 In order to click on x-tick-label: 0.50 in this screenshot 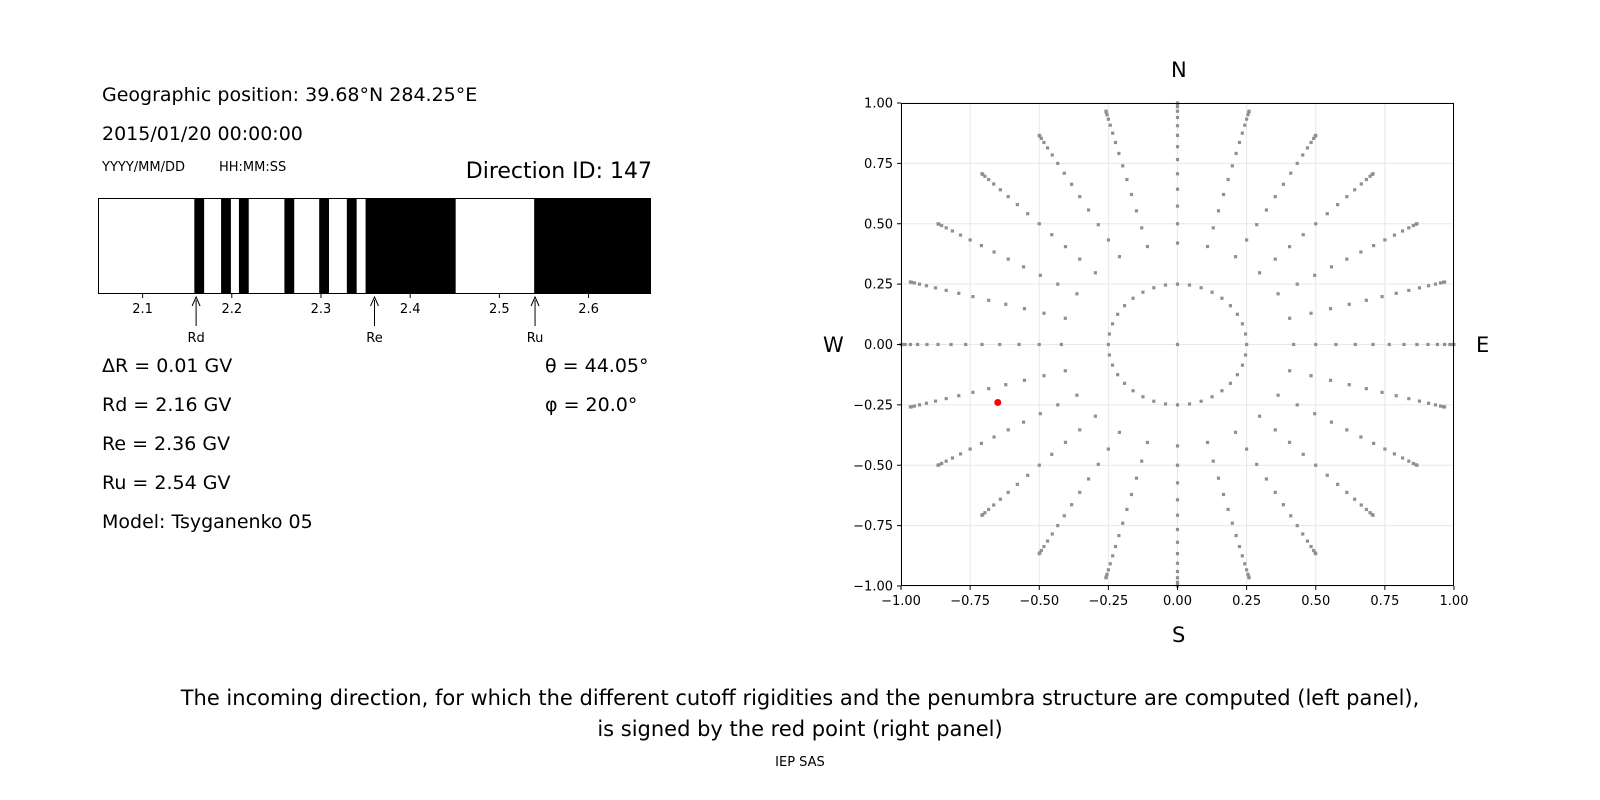, I will do `click(1315, 601)`.